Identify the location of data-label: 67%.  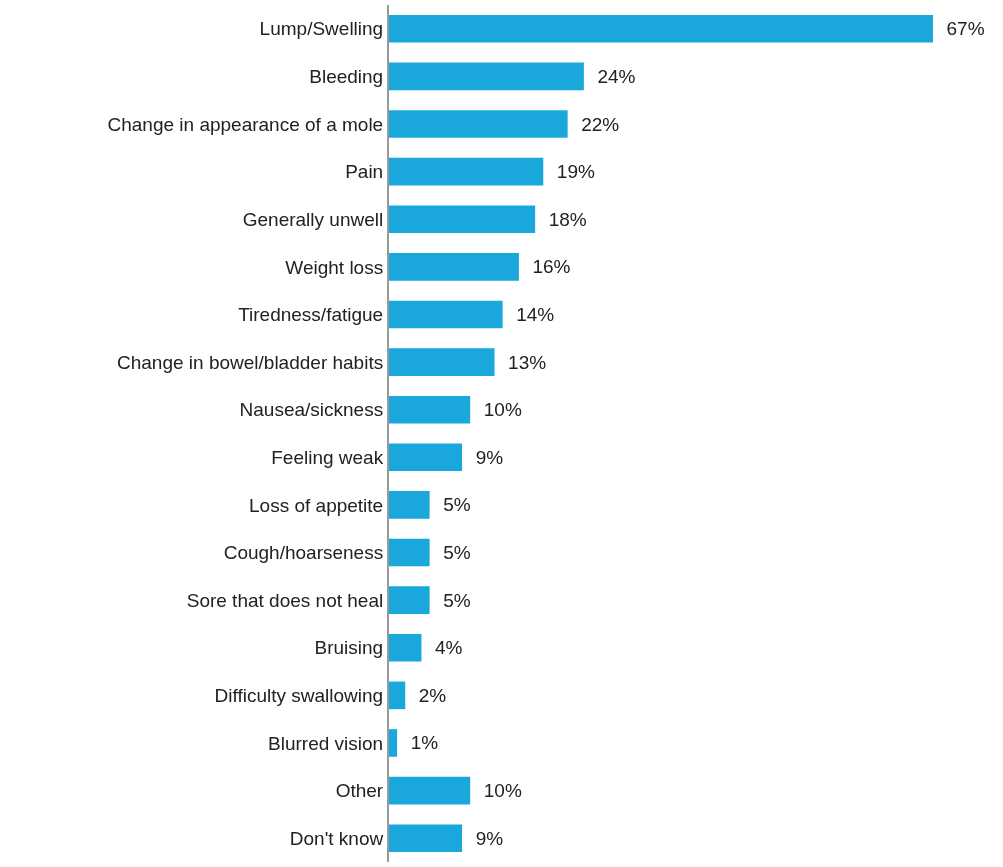
(960, 29).